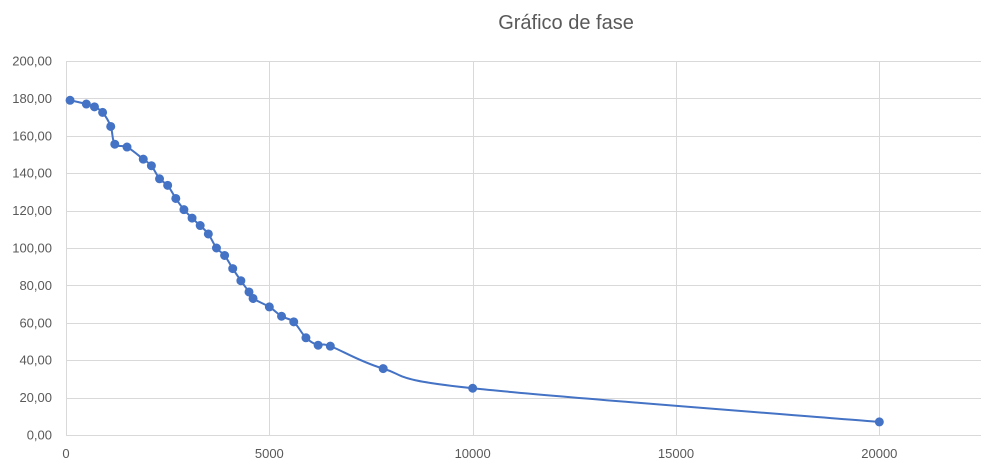 The height and width of the screenshot is (467, 982). What do you see at coordinates (35, 322) in the screenshot?
I see `y-tick-label: 60,00` at bounding box center [35, 322].